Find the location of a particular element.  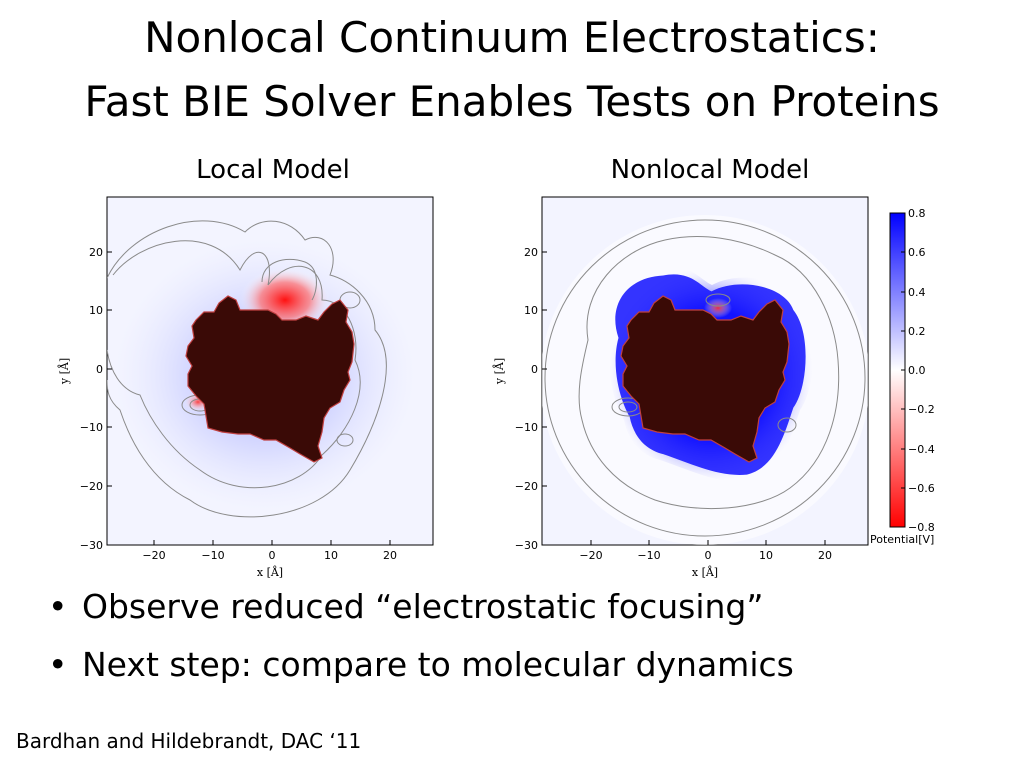

colorbar-tick-label: 0.0 is located at coordinates (917, 370).